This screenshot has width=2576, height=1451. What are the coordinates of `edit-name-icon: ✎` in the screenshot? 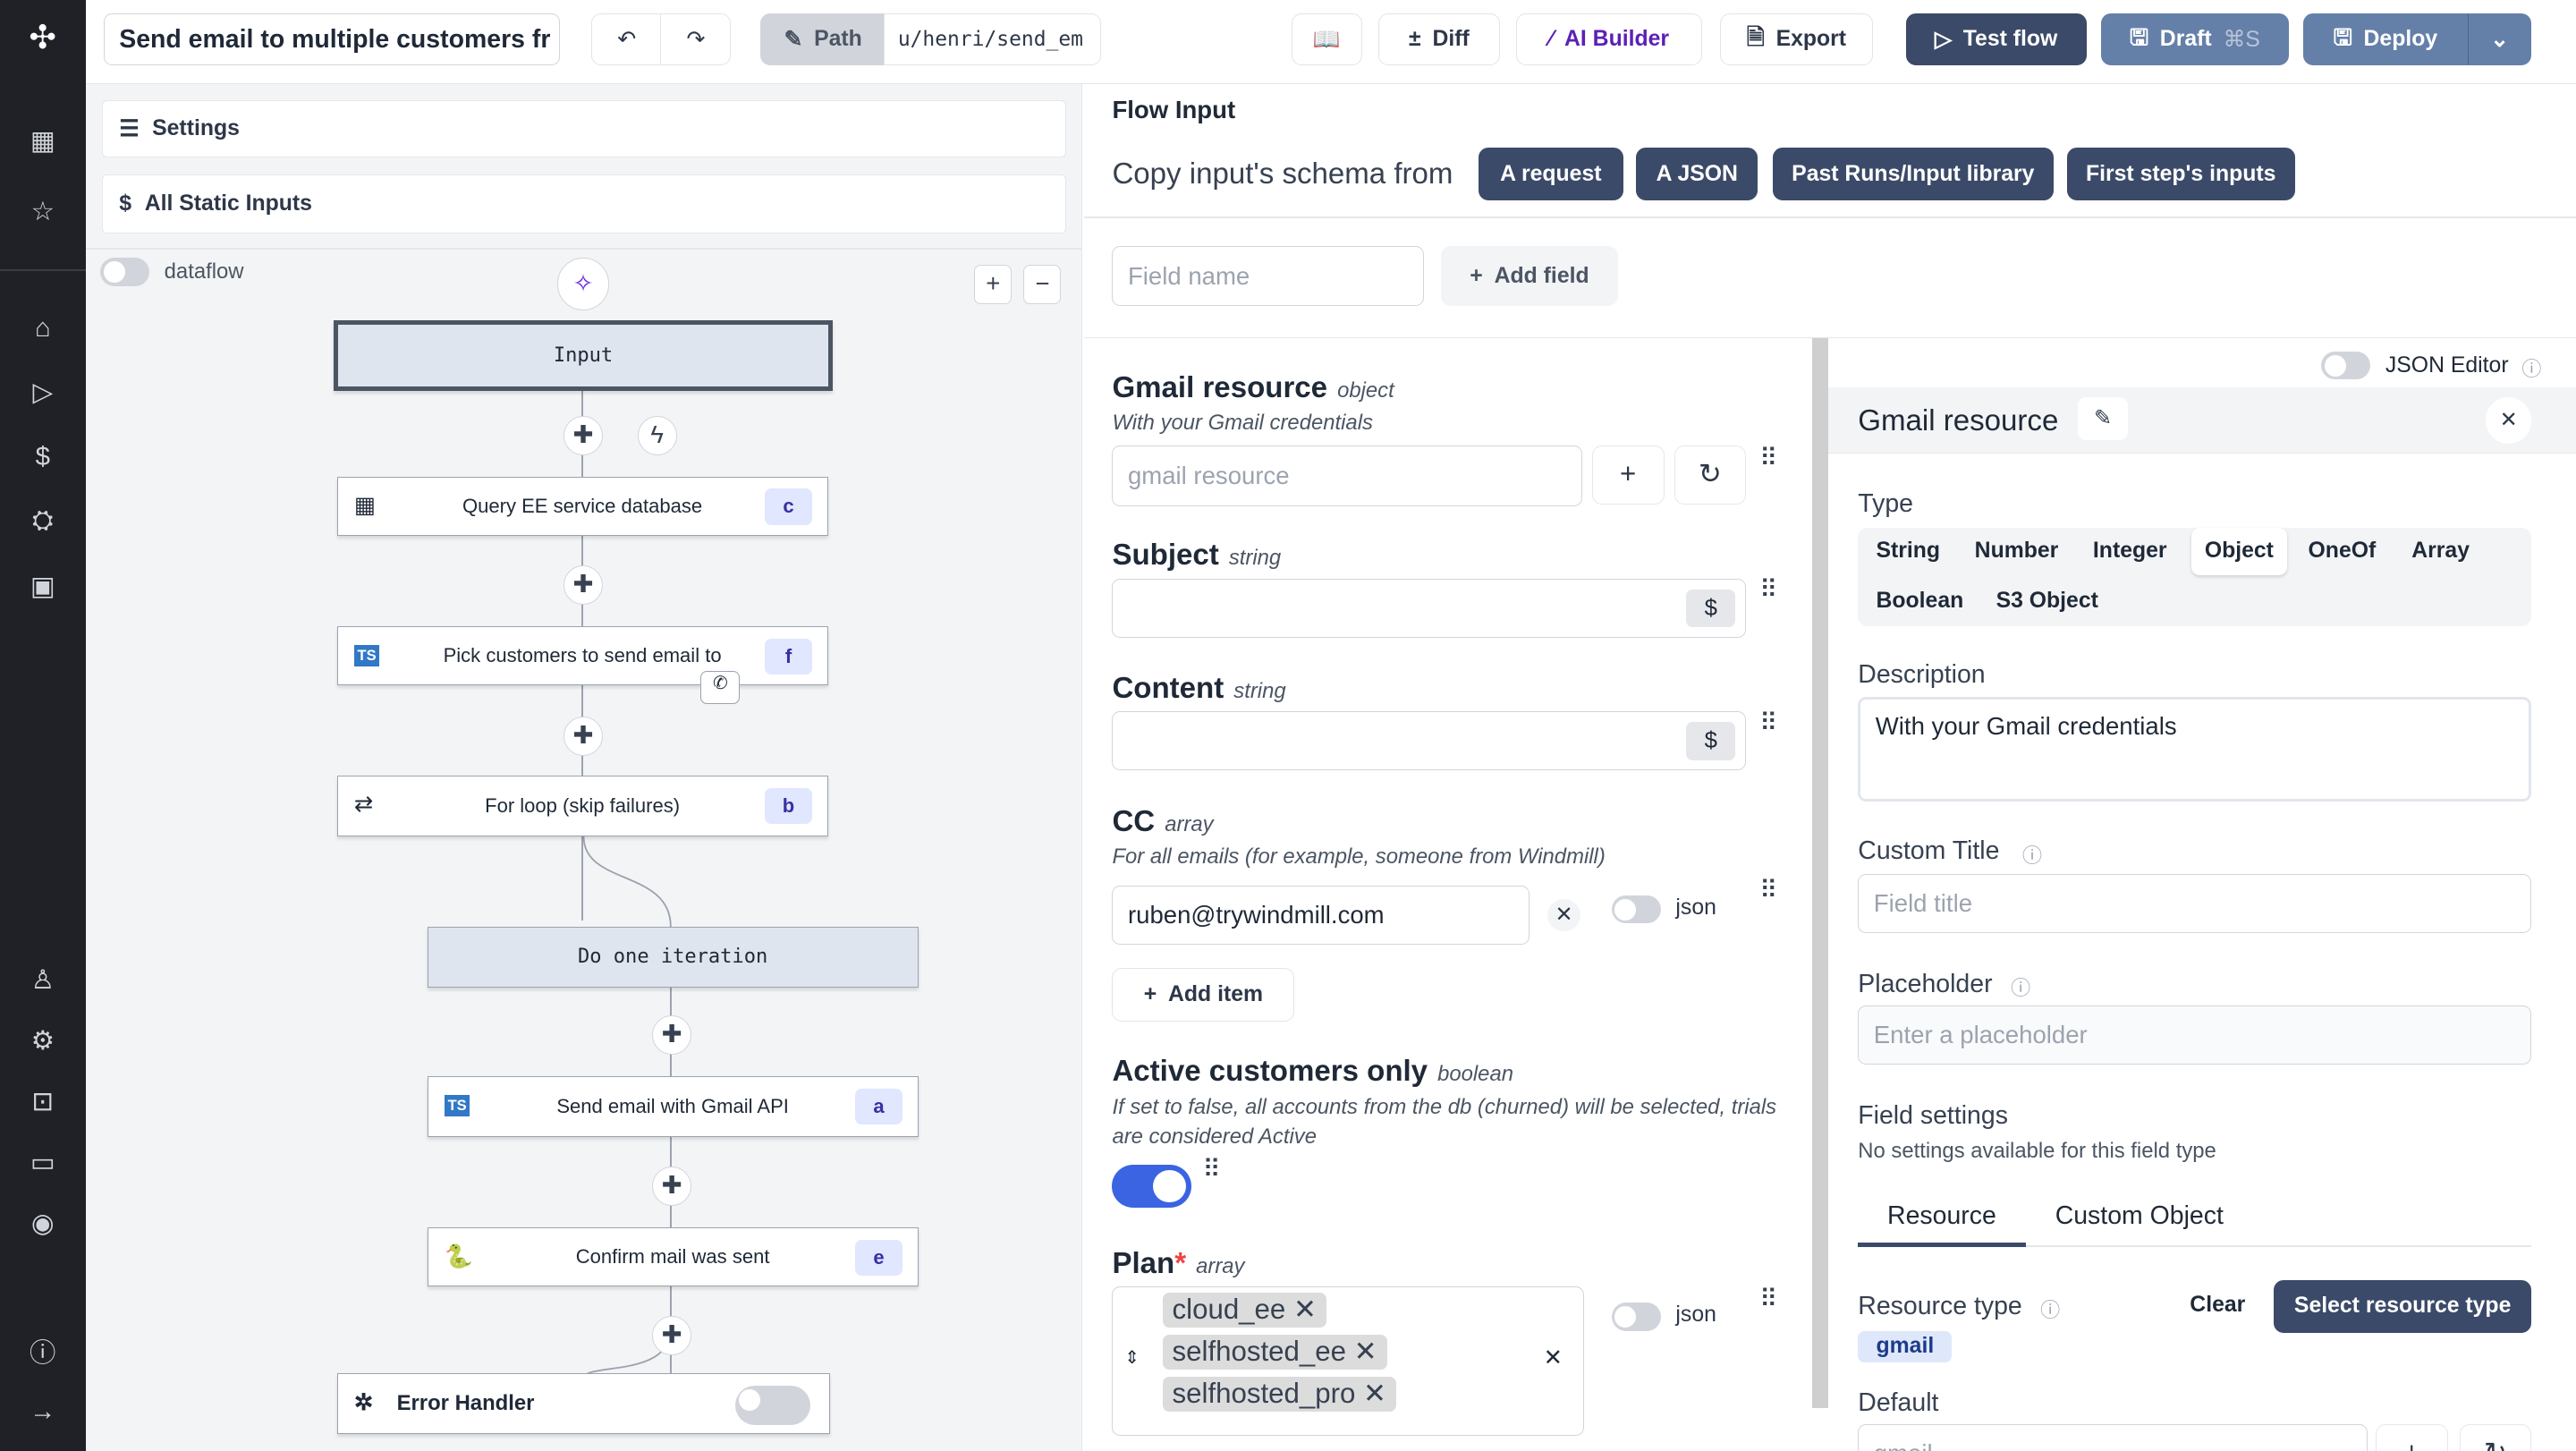 It's located at (2103, 419).